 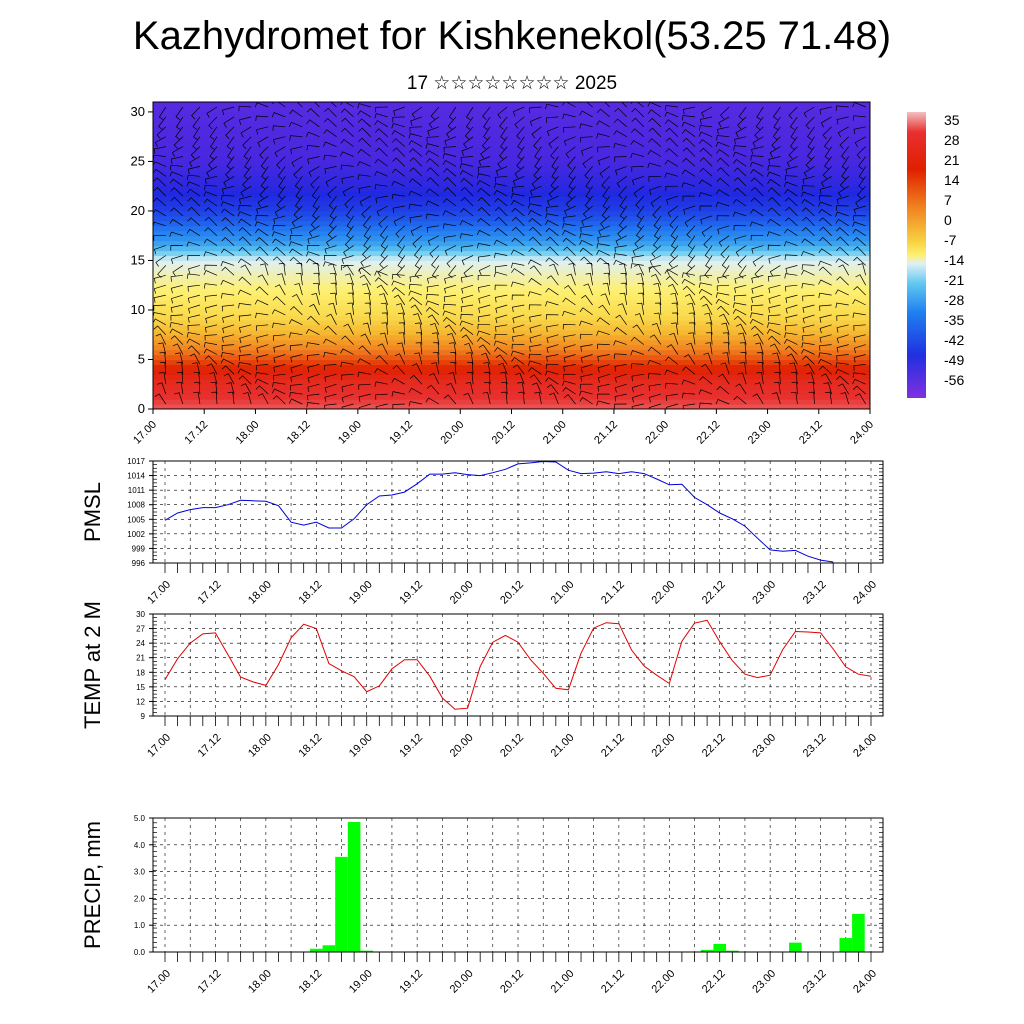 I want to click on y-tick-label: 5.0, so click(x=140, y=818).